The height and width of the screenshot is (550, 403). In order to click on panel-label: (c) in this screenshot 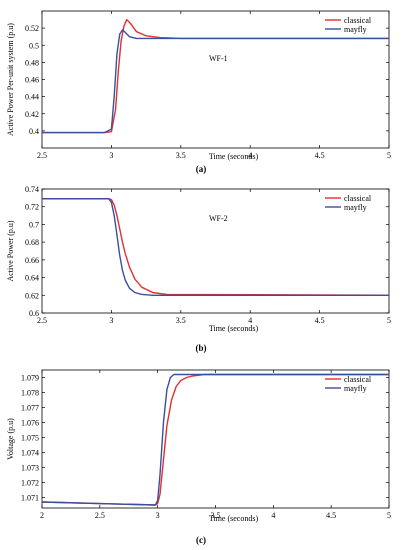, I will do `click(201, 540)`.